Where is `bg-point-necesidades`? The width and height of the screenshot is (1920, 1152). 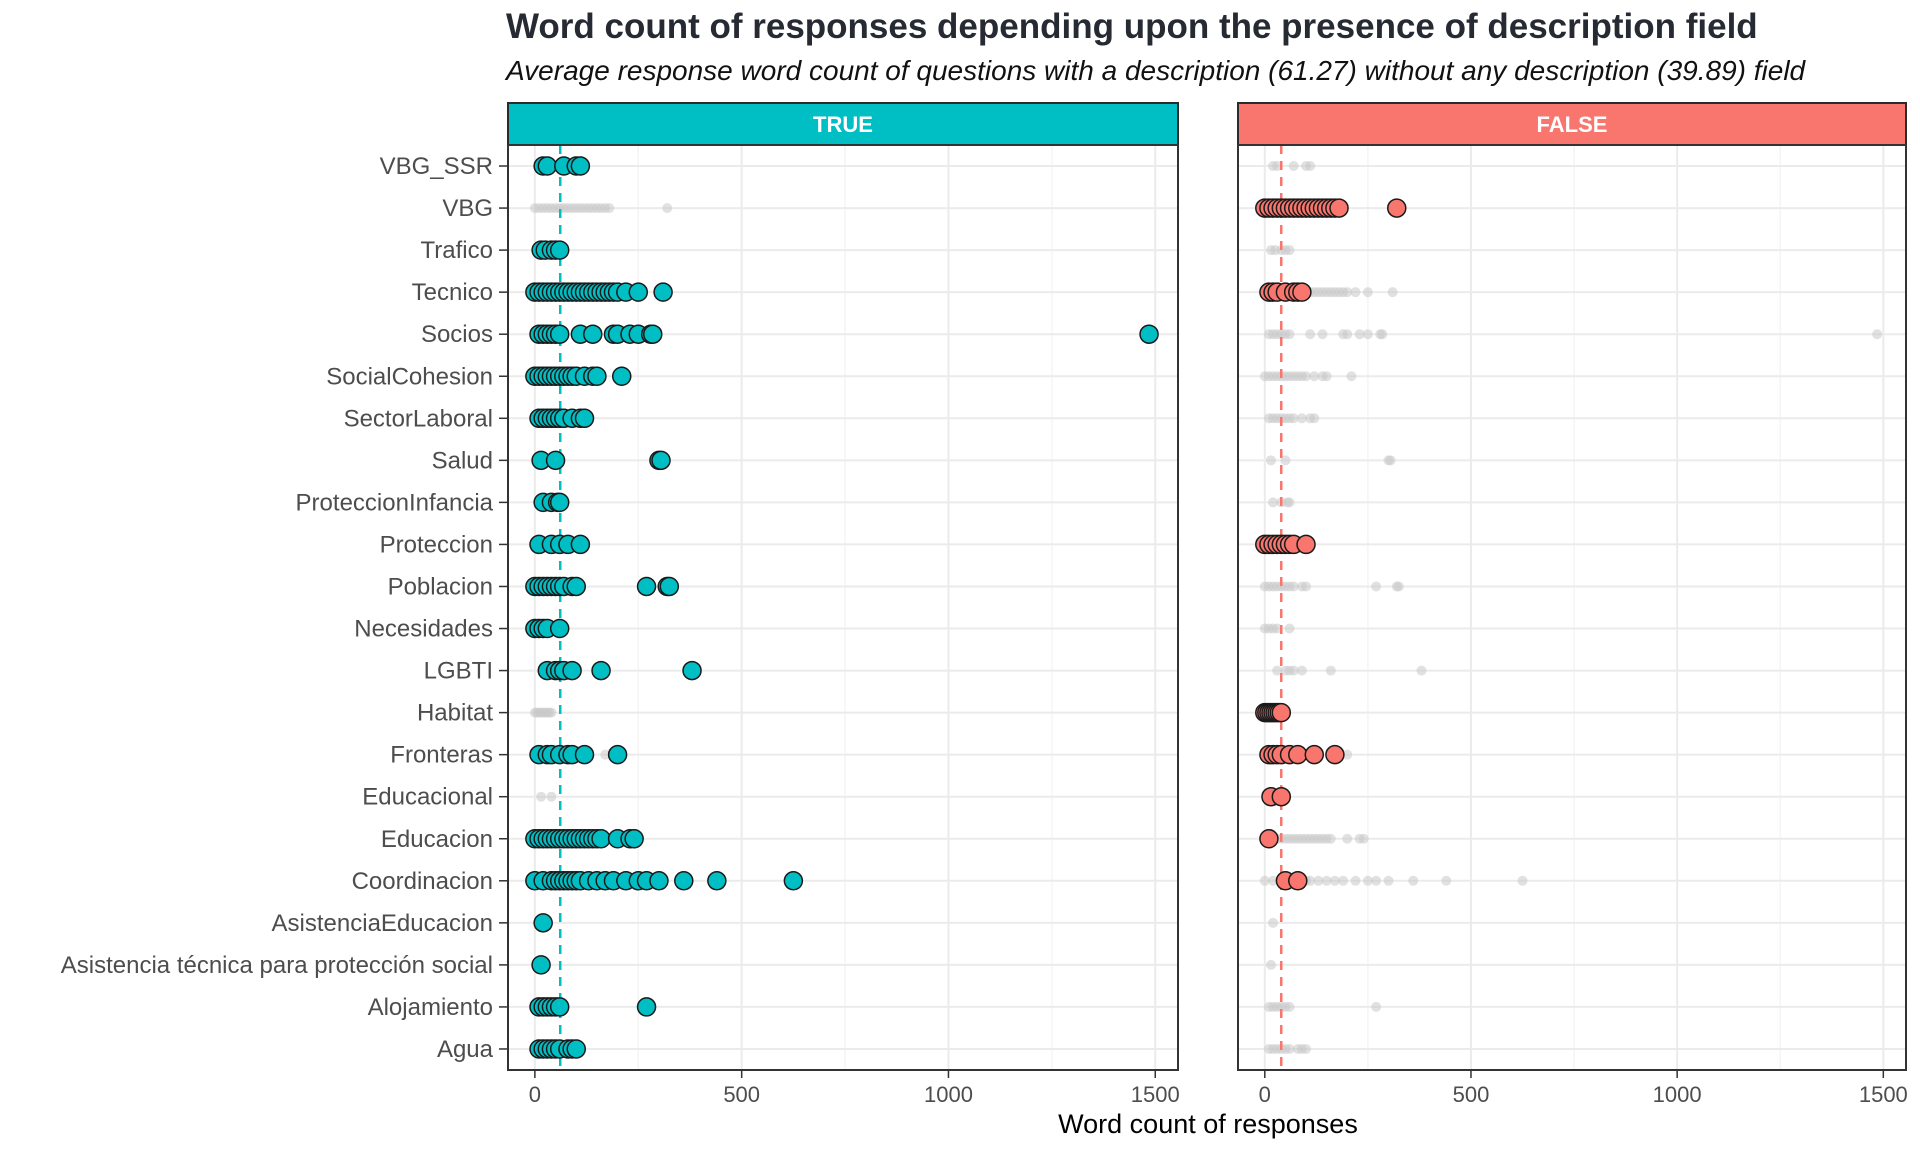 bg-point-necesidades is located at coordinates (1277, 628).